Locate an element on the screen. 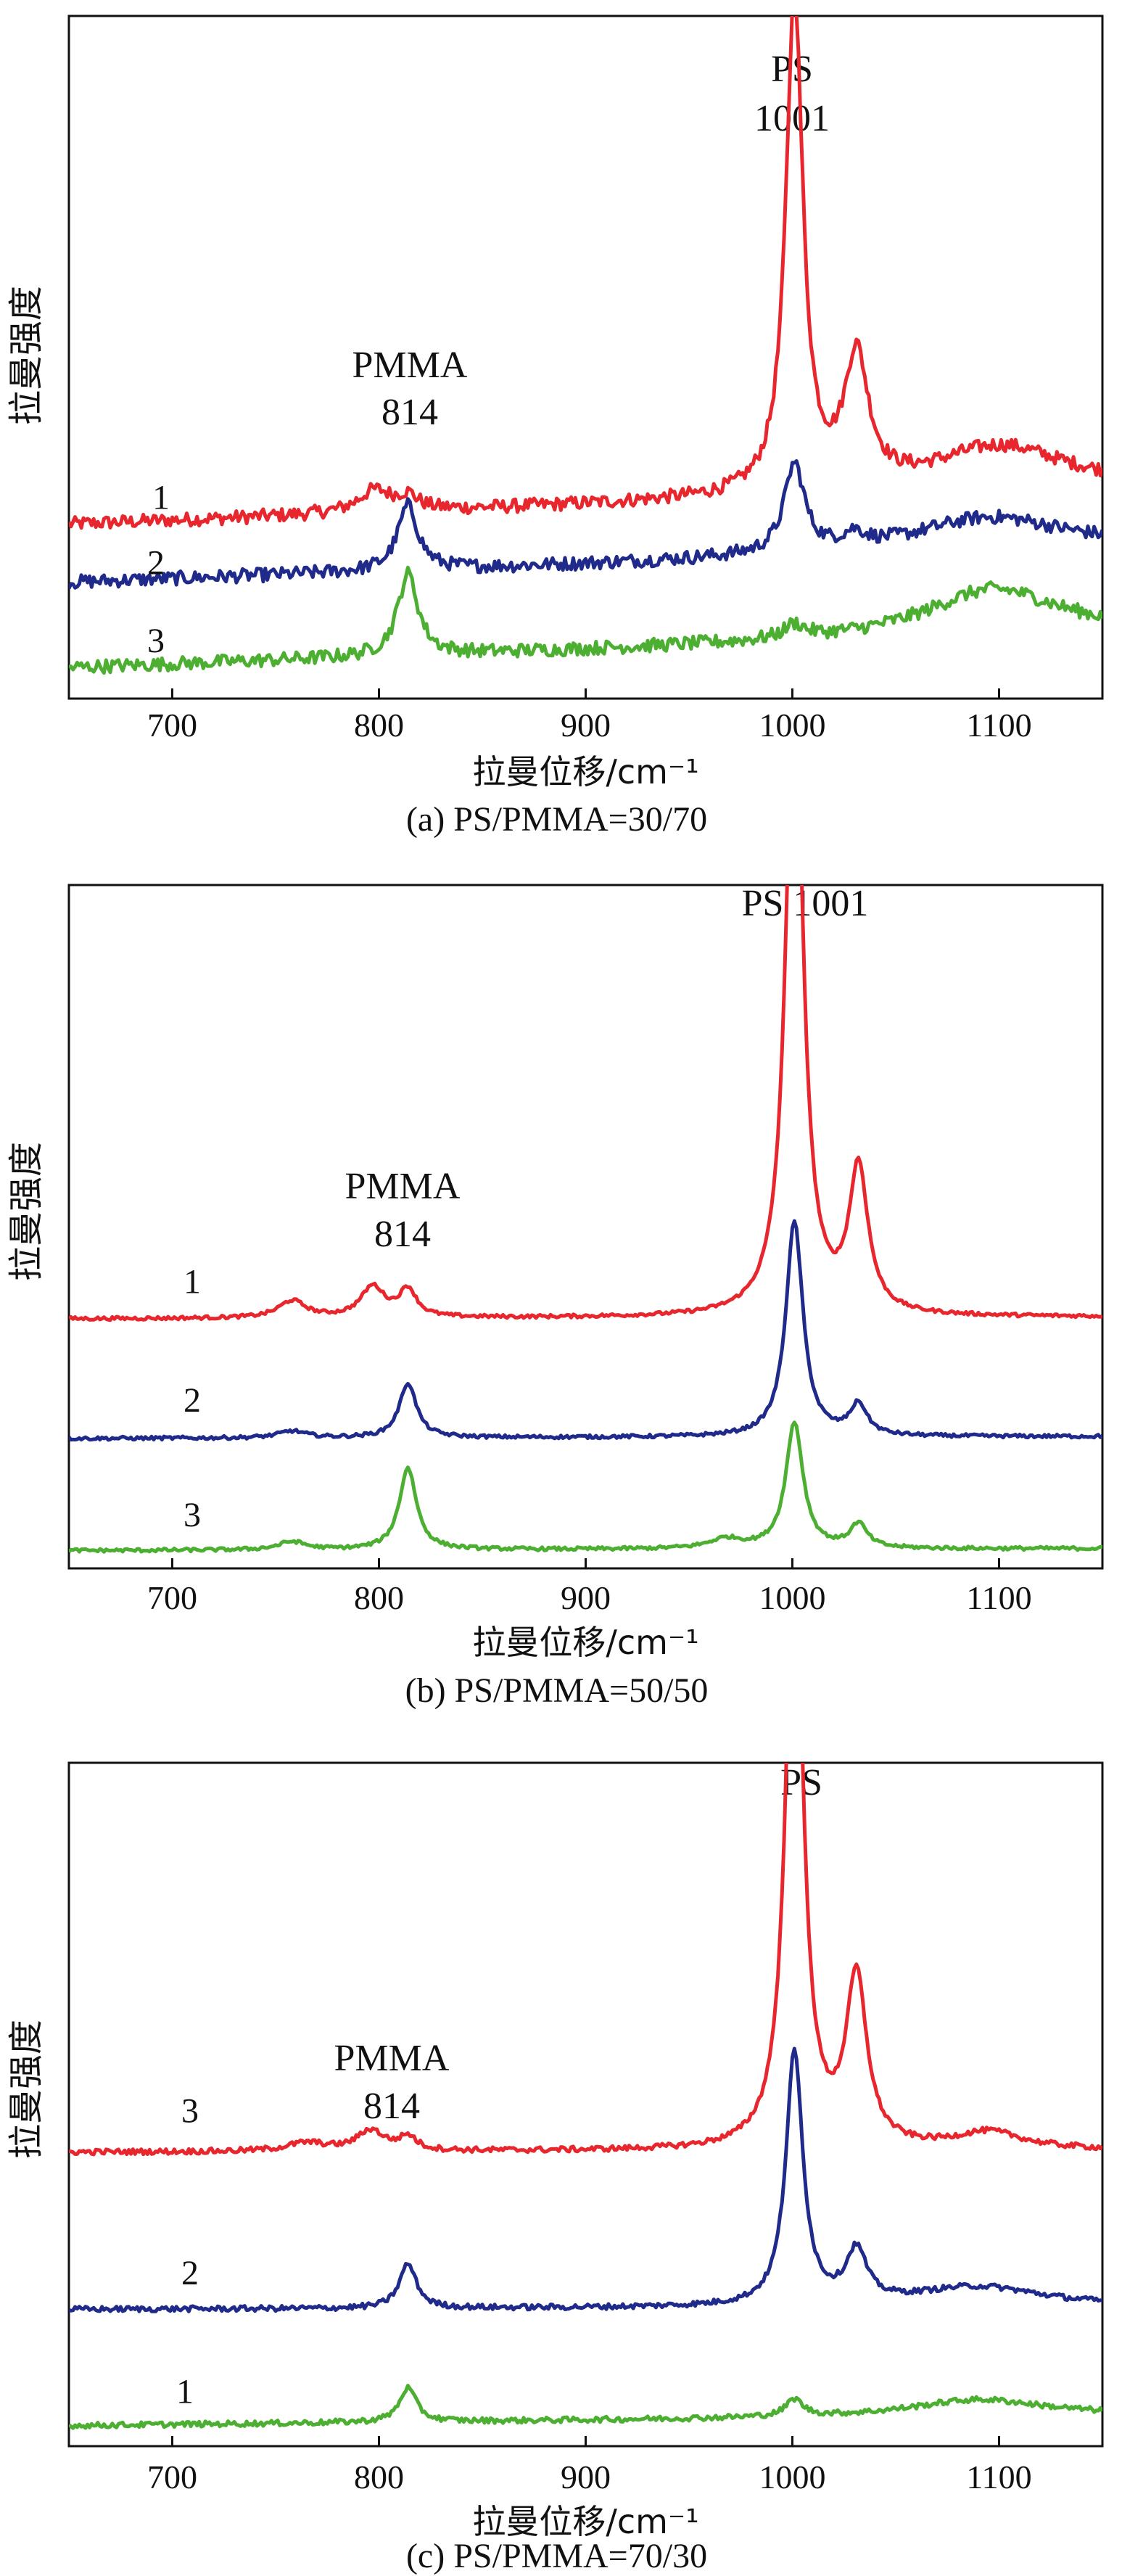 The height and width of the screenshot is (2576, 1122). panel-caption: (a) PS/PMMA=30/70 is located at coordinates (556, 819).